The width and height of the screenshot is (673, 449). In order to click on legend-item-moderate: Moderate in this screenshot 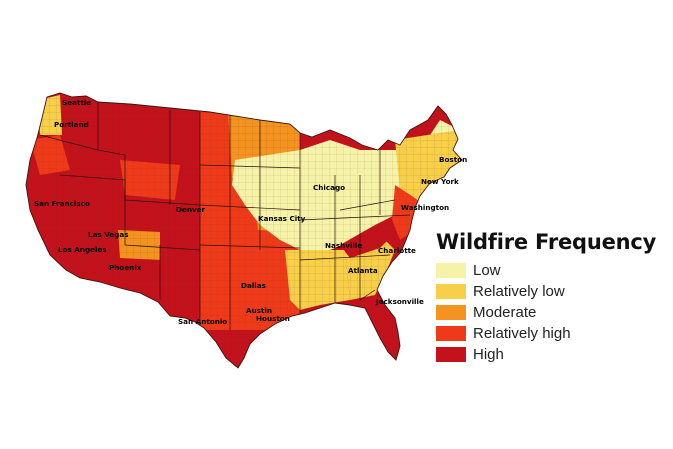, I will do `click(554, 312)`.